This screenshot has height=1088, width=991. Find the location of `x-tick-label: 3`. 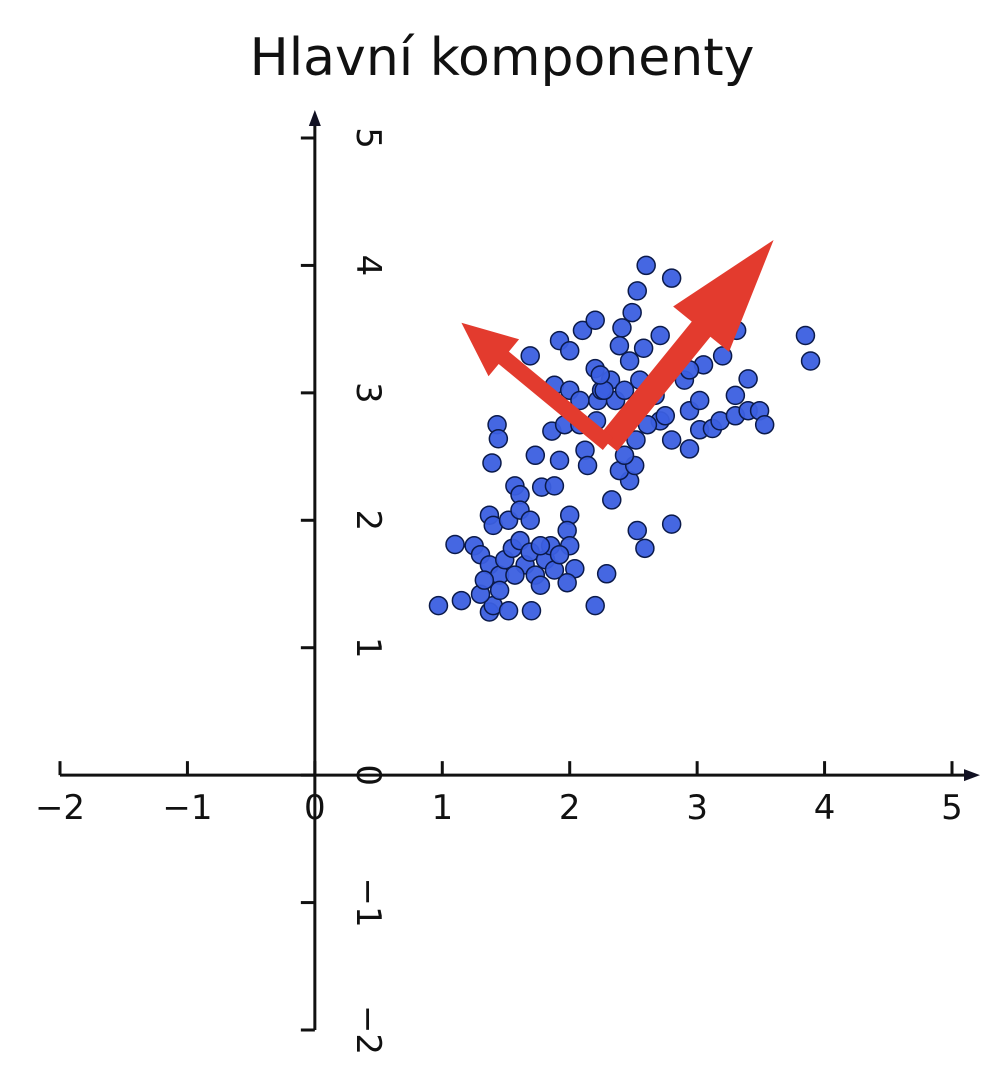

x-tick-label: 3 is located at coordinates (697, 808).